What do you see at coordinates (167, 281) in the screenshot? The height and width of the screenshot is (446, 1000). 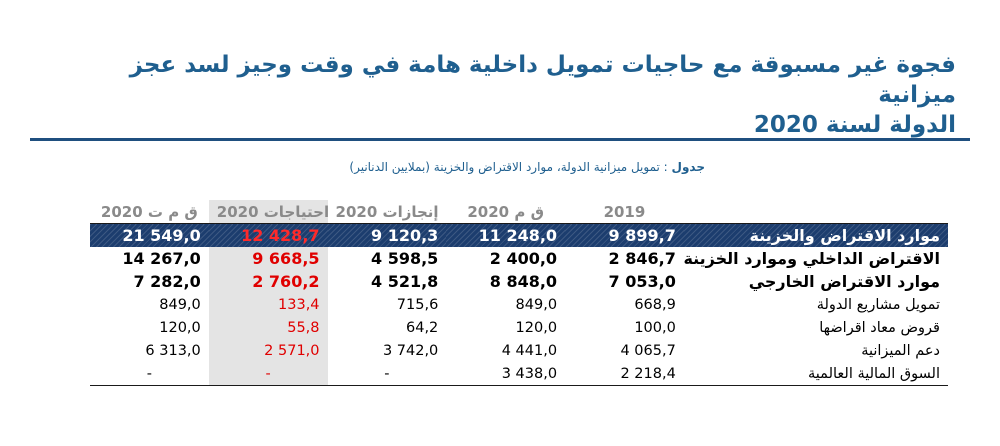 I see `cell-value: 7 282,0` at bounding box center [167, 281].